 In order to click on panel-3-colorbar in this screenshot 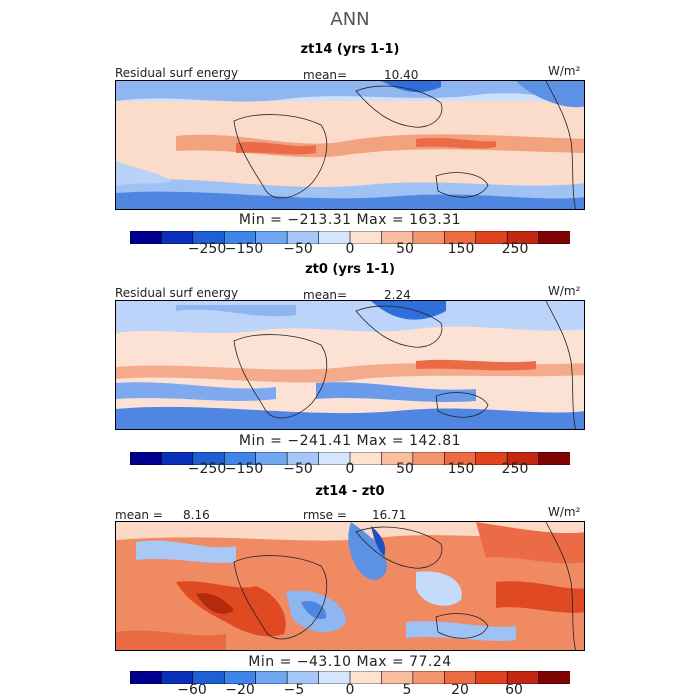, I will do `click(350, 677)`.